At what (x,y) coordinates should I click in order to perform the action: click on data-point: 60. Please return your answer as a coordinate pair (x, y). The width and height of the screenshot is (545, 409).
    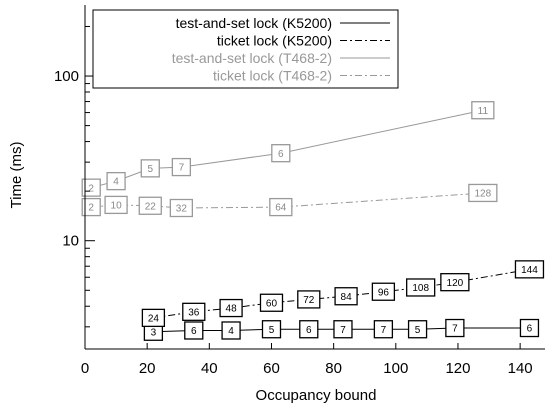
    Looking at the image, I should click on (271, 302).